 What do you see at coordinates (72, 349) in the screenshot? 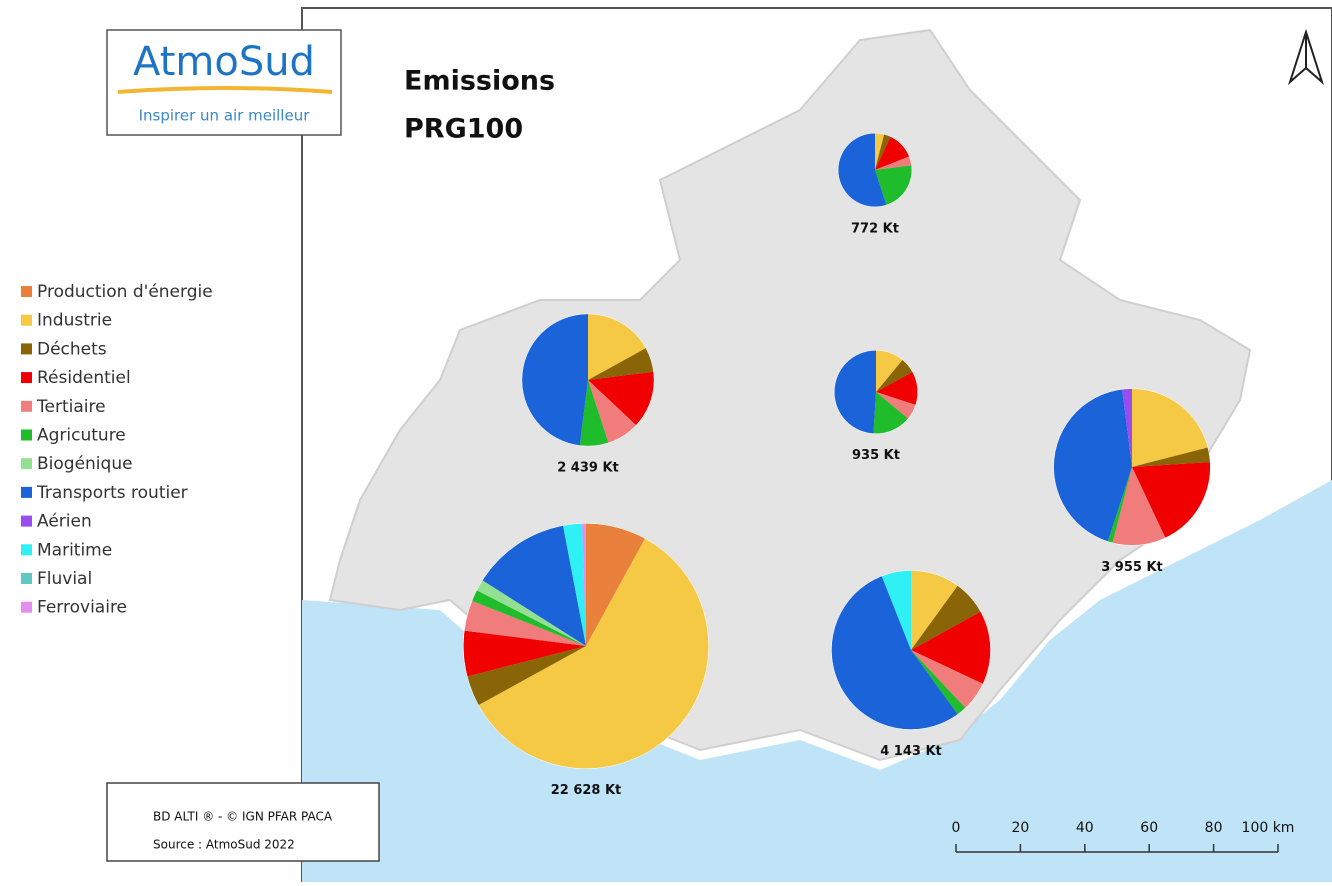
I see `legend-label: Déchets` at bounding box center [72, 349].